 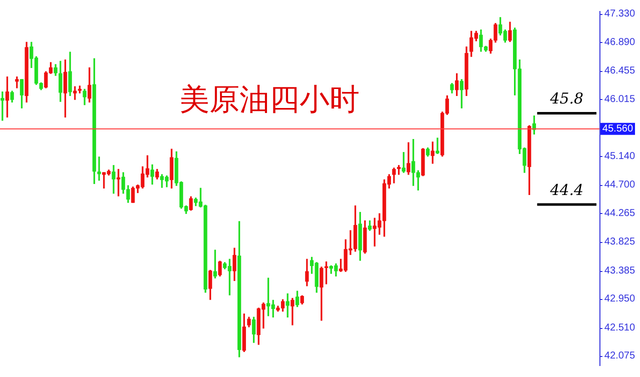 I want to click on y-tick-label: 45.140, so click(x=620, y=156).